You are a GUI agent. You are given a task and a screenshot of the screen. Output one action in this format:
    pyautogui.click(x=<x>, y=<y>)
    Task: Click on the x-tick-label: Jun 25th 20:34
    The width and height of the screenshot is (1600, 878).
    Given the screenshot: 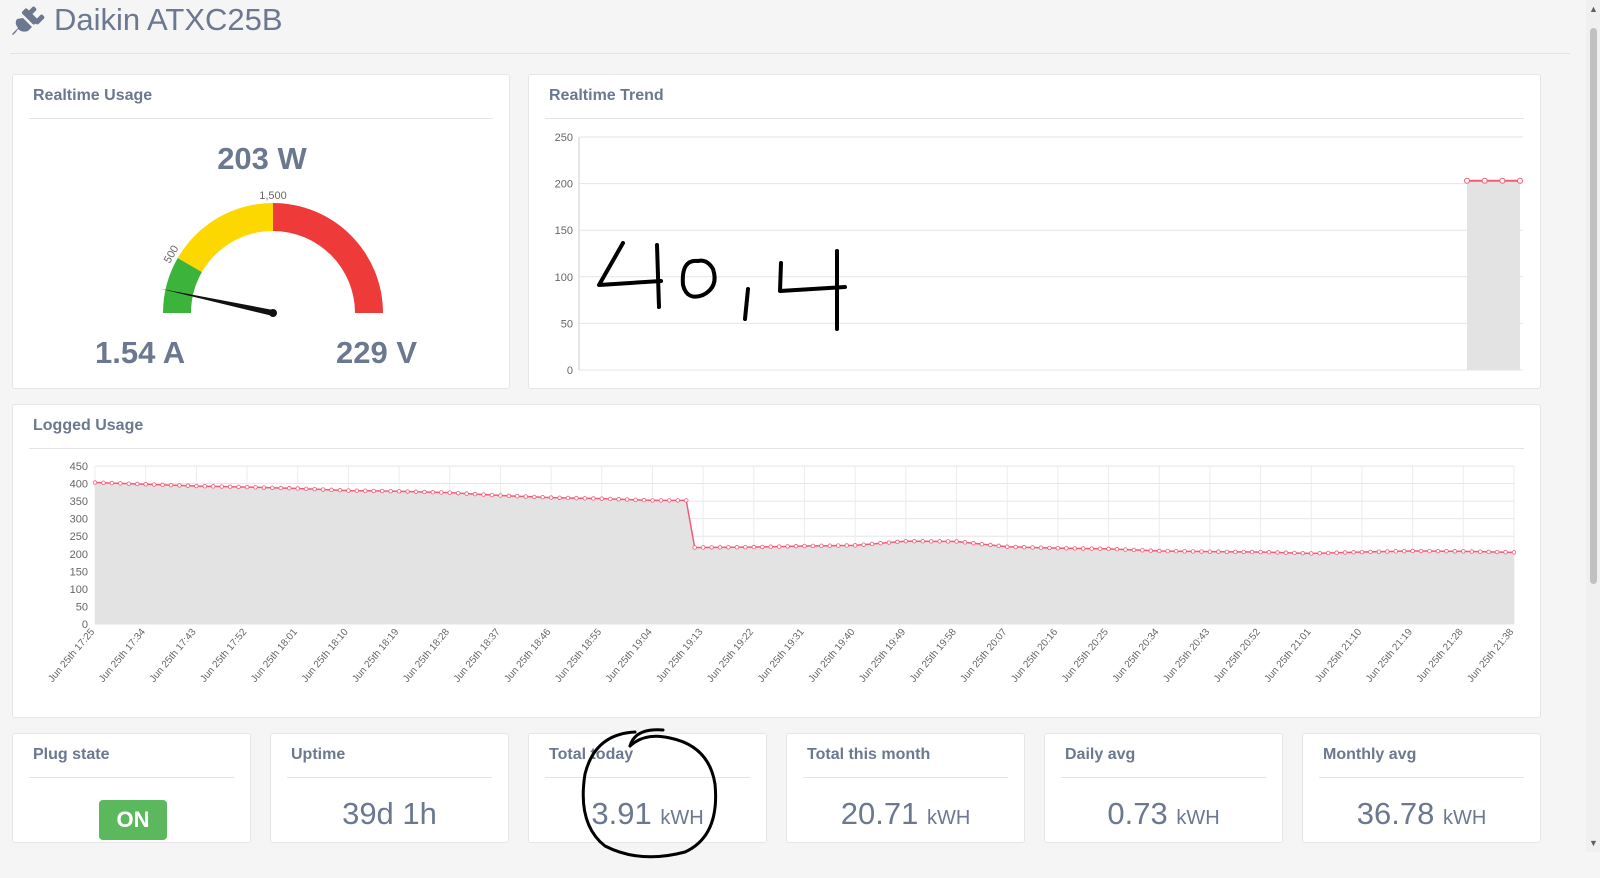 What is the action you would take?
    pyautogui.click(x=1136, y=656)
    